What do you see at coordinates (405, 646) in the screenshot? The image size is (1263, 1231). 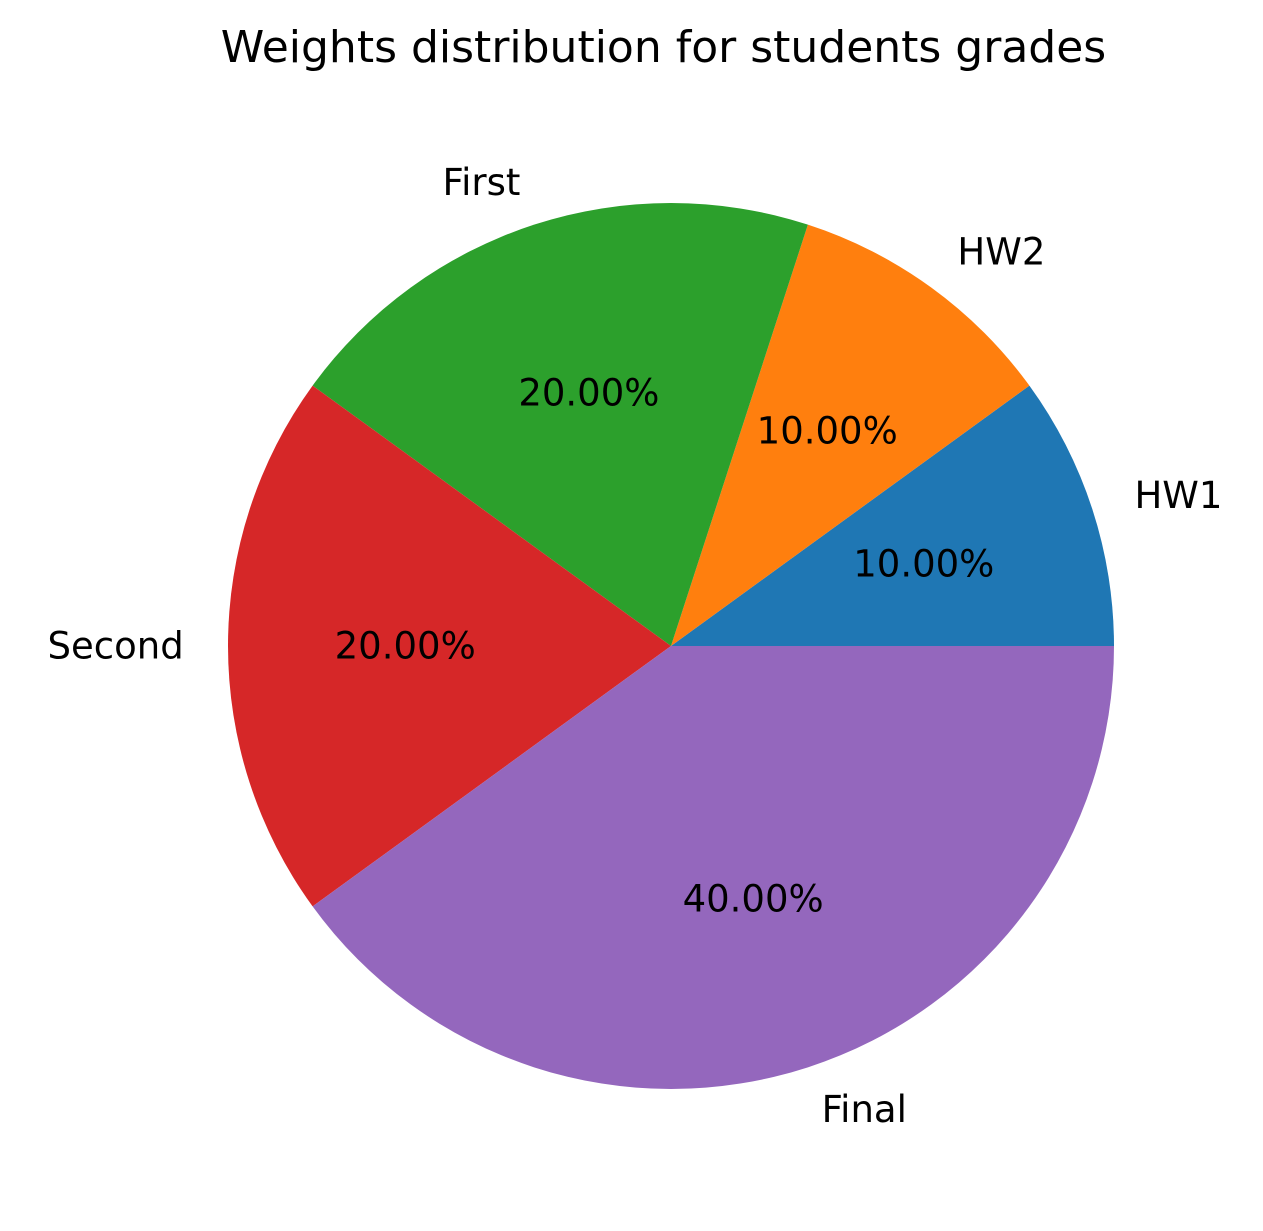 I see `pct-label-second: 20.00%` at bounding box center [405, 646].